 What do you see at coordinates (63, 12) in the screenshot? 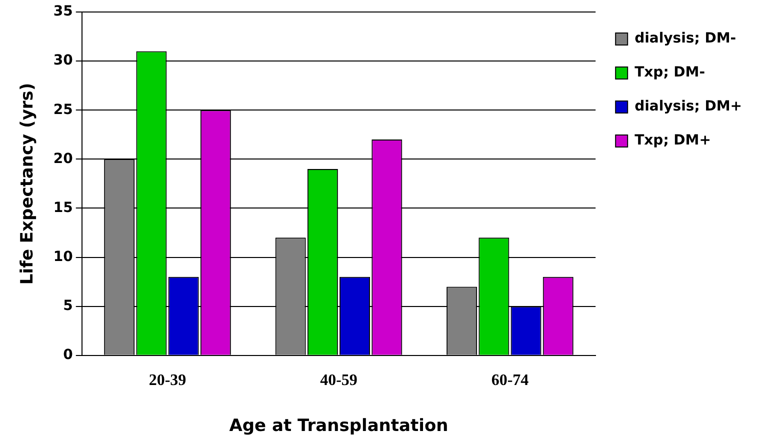
I see `y-tick-label: 35` at bounding box center [63, 12].